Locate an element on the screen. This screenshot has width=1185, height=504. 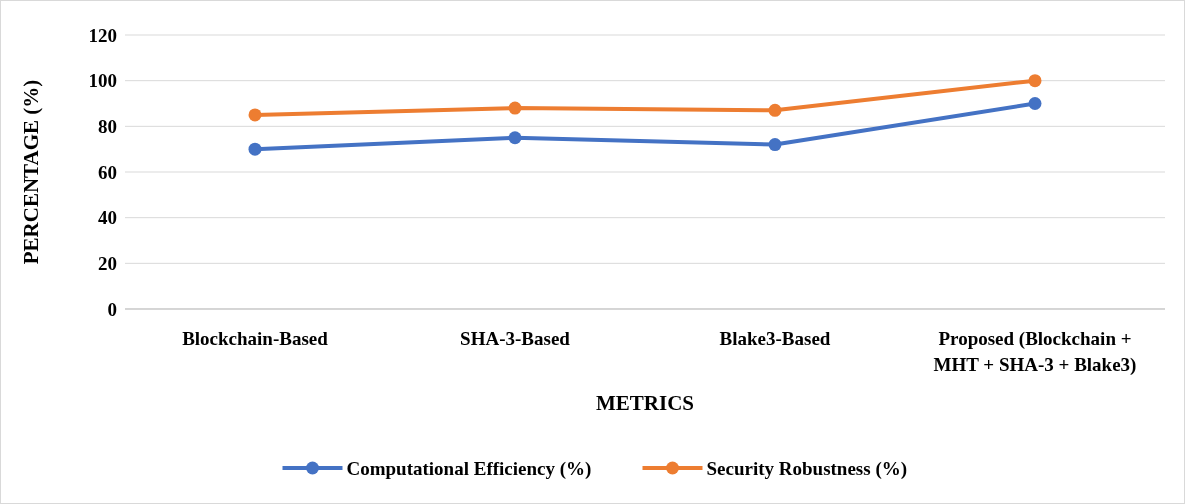
y-tick-label: 20 is located at coordinates (107, 263).